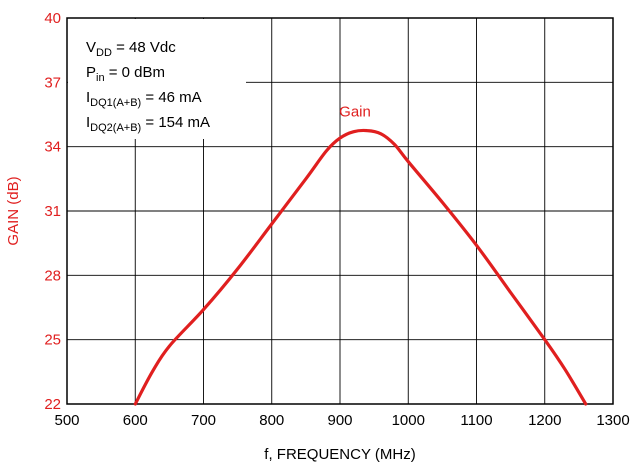 Image resolution: width=636 pixels, height=474 pixels. Describe the element at coordinates (355, 112) in the screenshot. I see `series-label-gain: Gain` at that location.